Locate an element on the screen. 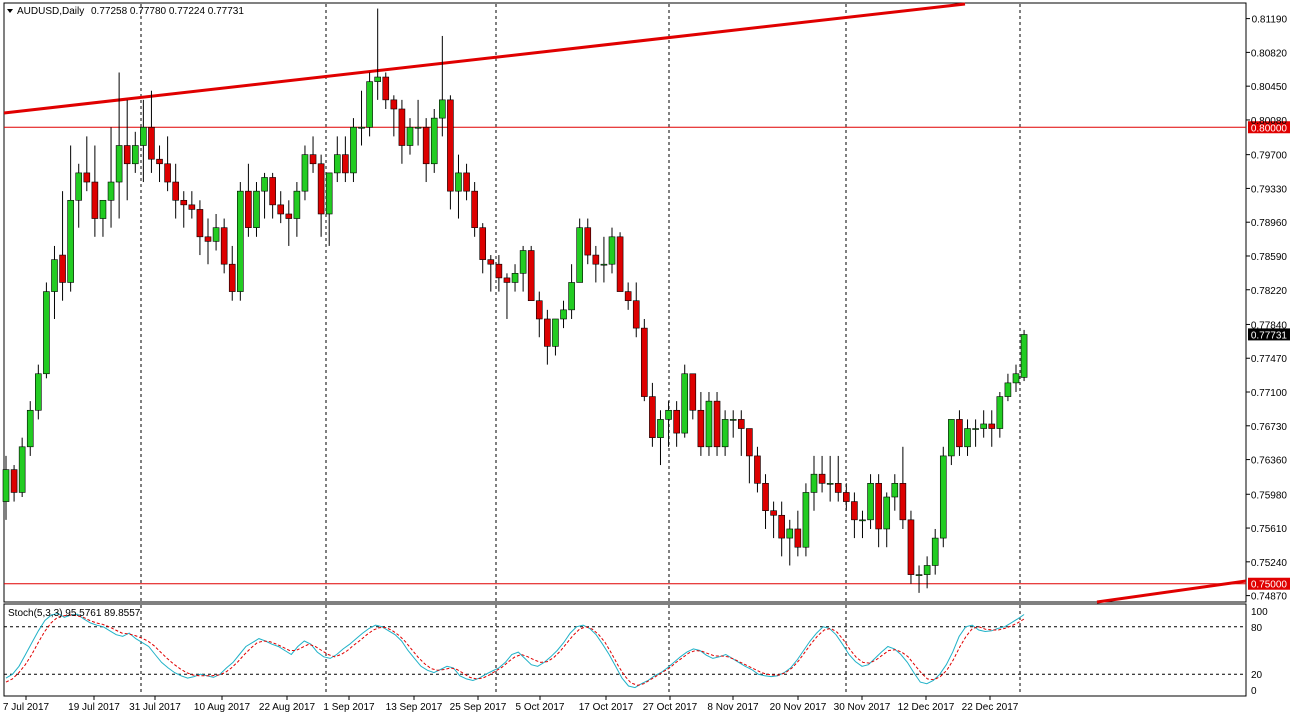 The height and width of the screenshot is (719, 1292). x-tick-label: 17 Oct 2017 is located at coordinates (606, 707).